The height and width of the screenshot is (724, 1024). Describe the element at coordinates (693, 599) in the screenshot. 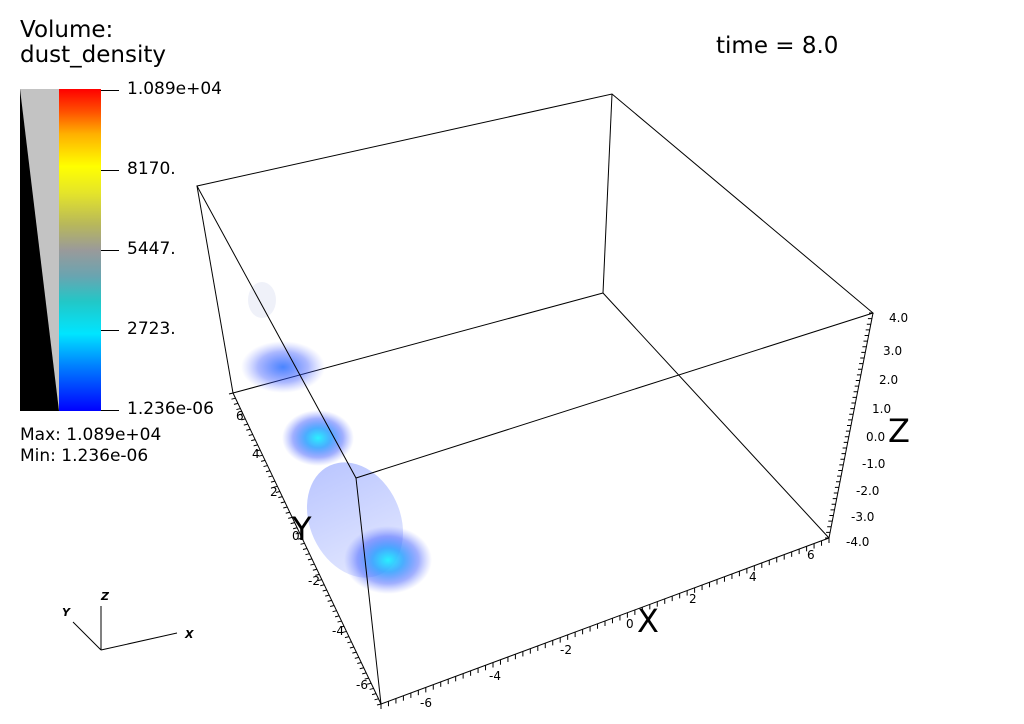

I see `x-tick-label: 2` at that location.